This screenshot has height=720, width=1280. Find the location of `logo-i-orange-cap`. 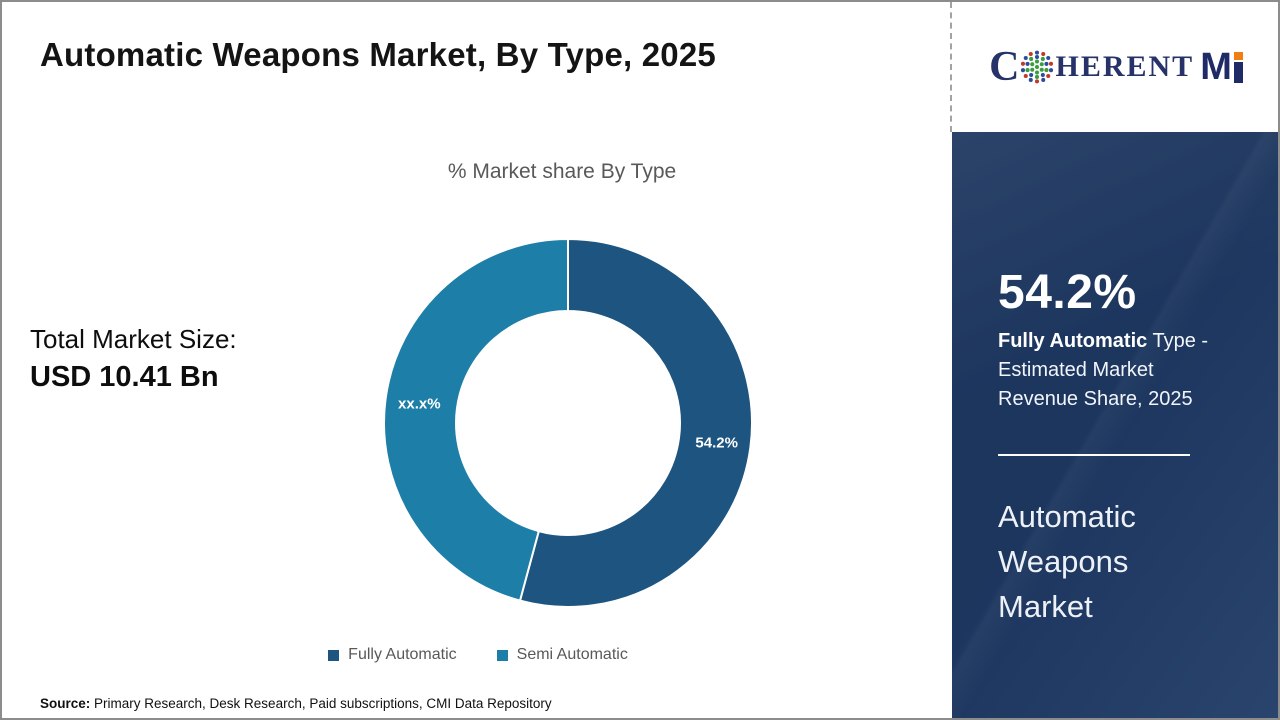

logo-i-orange-cap is located at coordinates (1238, 55).